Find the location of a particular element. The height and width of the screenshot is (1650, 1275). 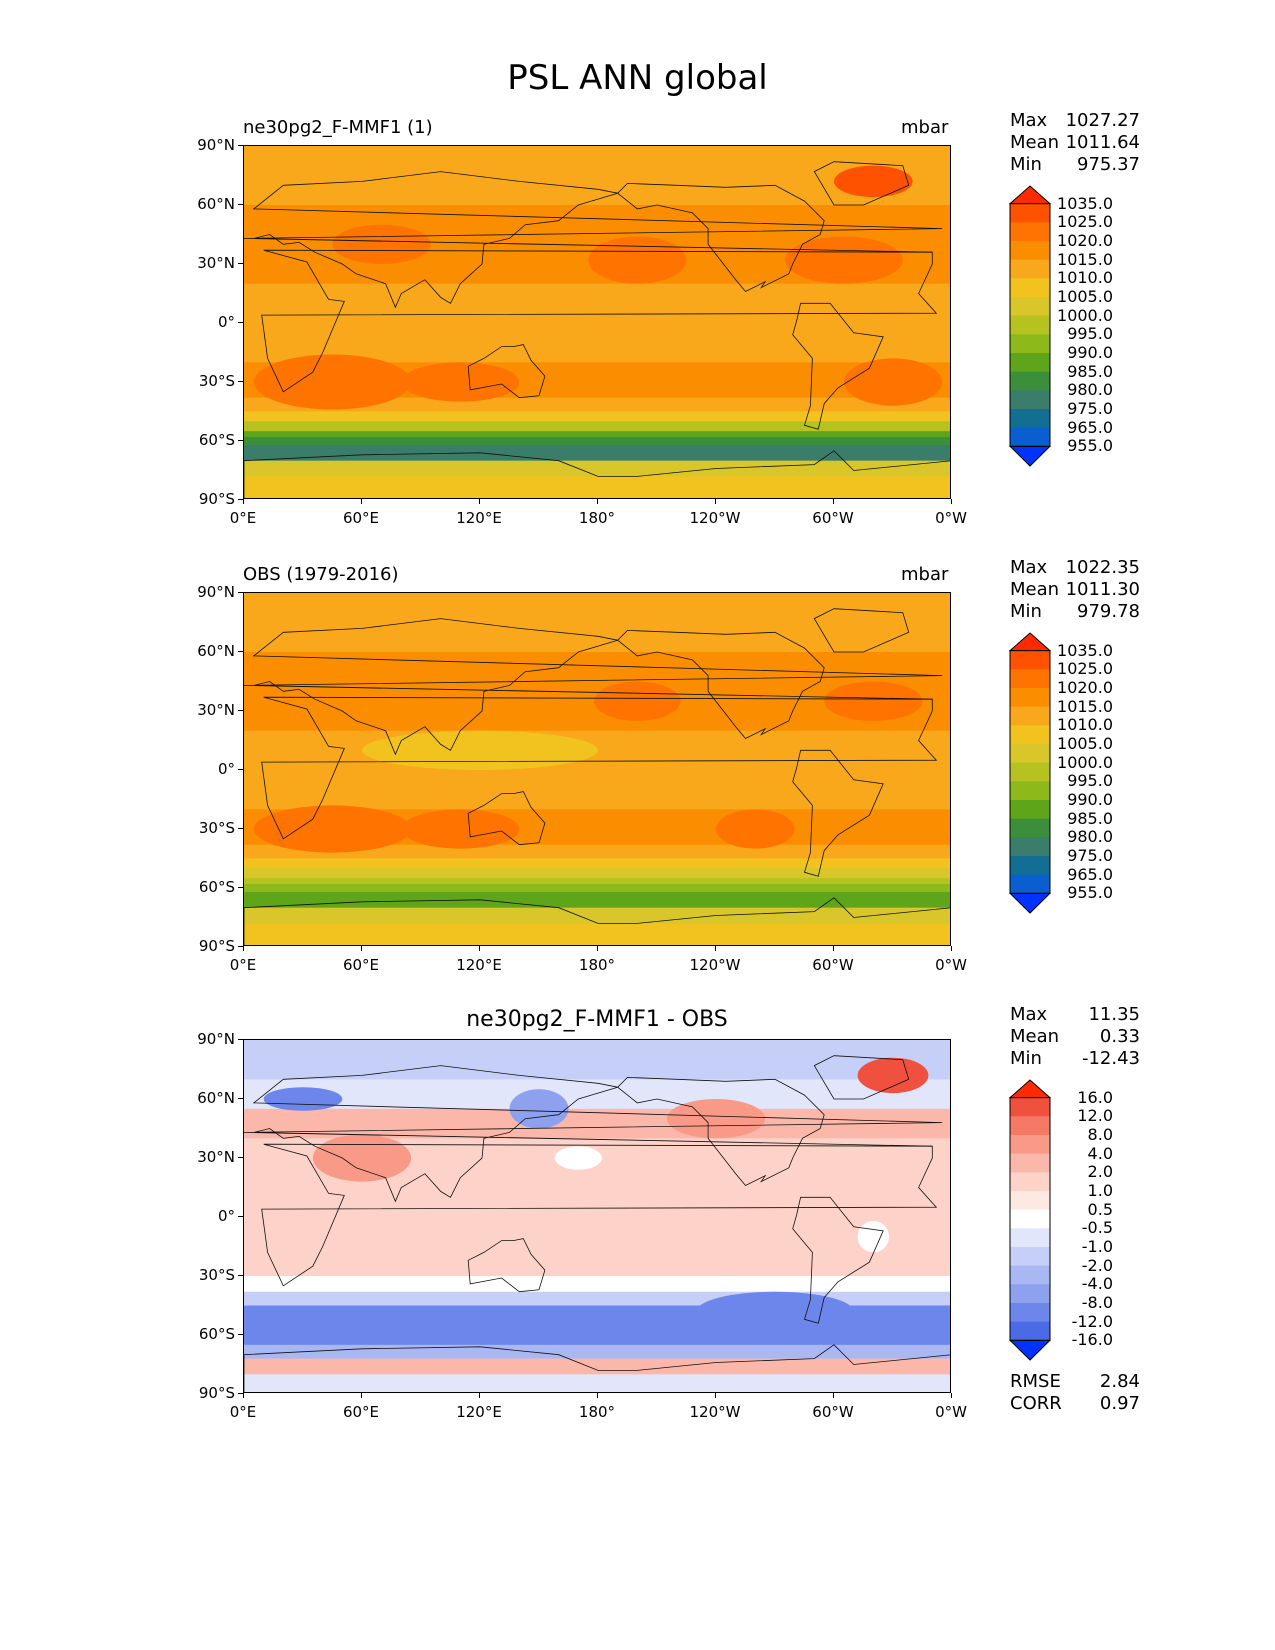

lon-tick-label: 0°E is located at coordinates (243, 965).